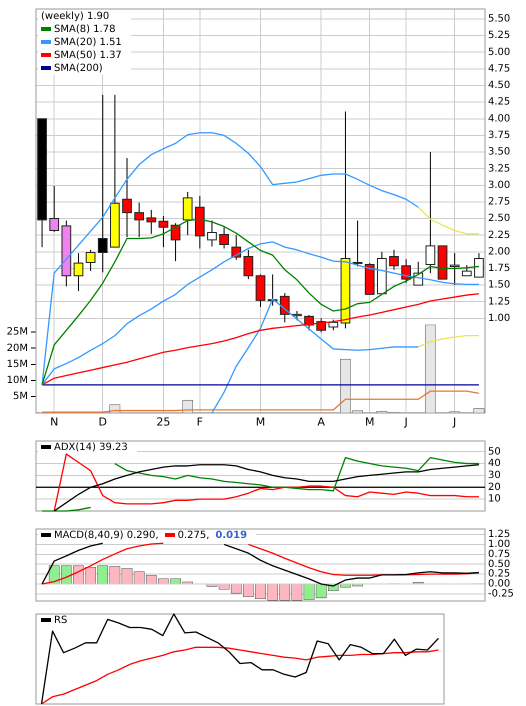  I want to click on y-tick-label: -0.25, so click(501, 594).